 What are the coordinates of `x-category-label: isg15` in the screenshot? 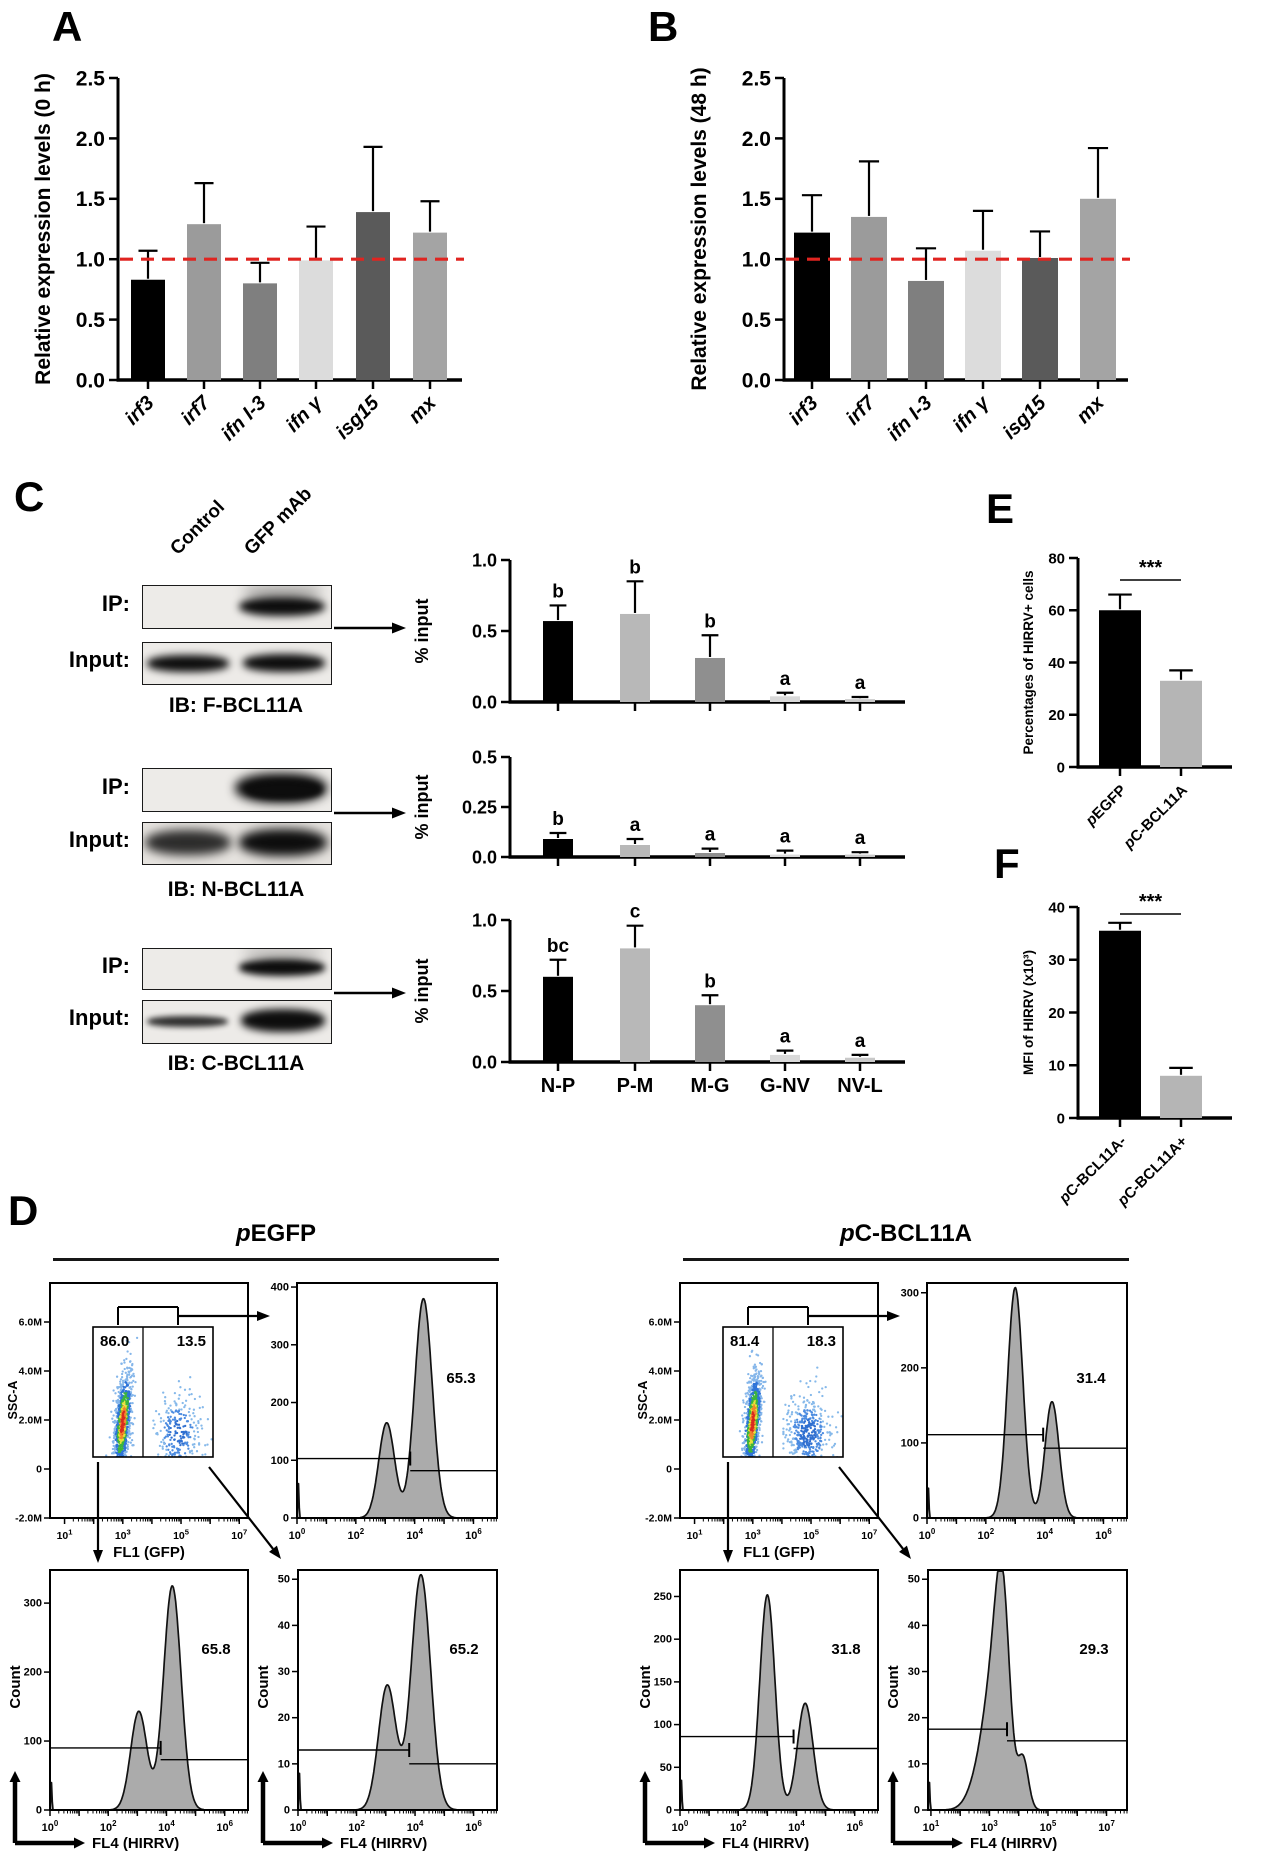 It's located at (1025, 417).